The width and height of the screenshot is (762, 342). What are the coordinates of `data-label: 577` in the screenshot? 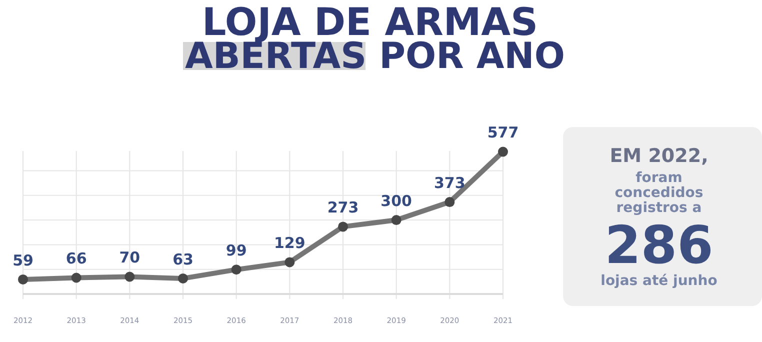 It's located at (503, 133).